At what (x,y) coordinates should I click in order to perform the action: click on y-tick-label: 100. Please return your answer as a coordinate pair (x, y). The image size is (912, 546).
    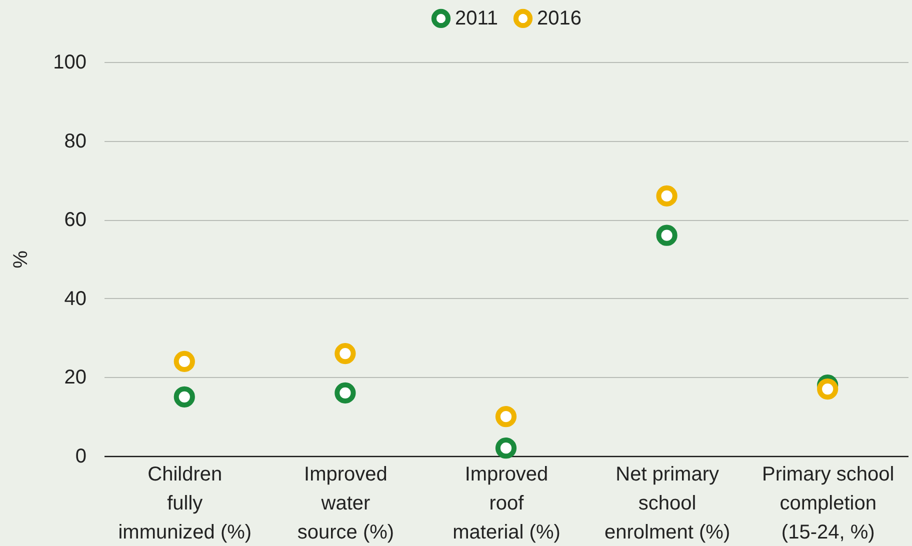
    Looking at the image, I should click on (69, 63).